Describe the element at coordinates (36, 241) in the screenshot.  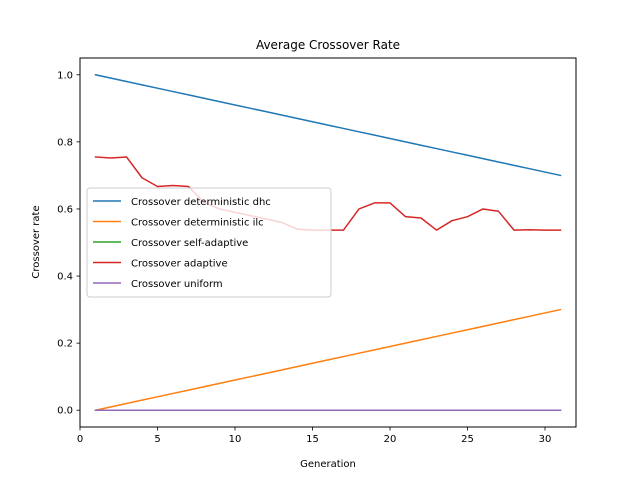
I see `y-axis-label: Crossover rate` at that location.